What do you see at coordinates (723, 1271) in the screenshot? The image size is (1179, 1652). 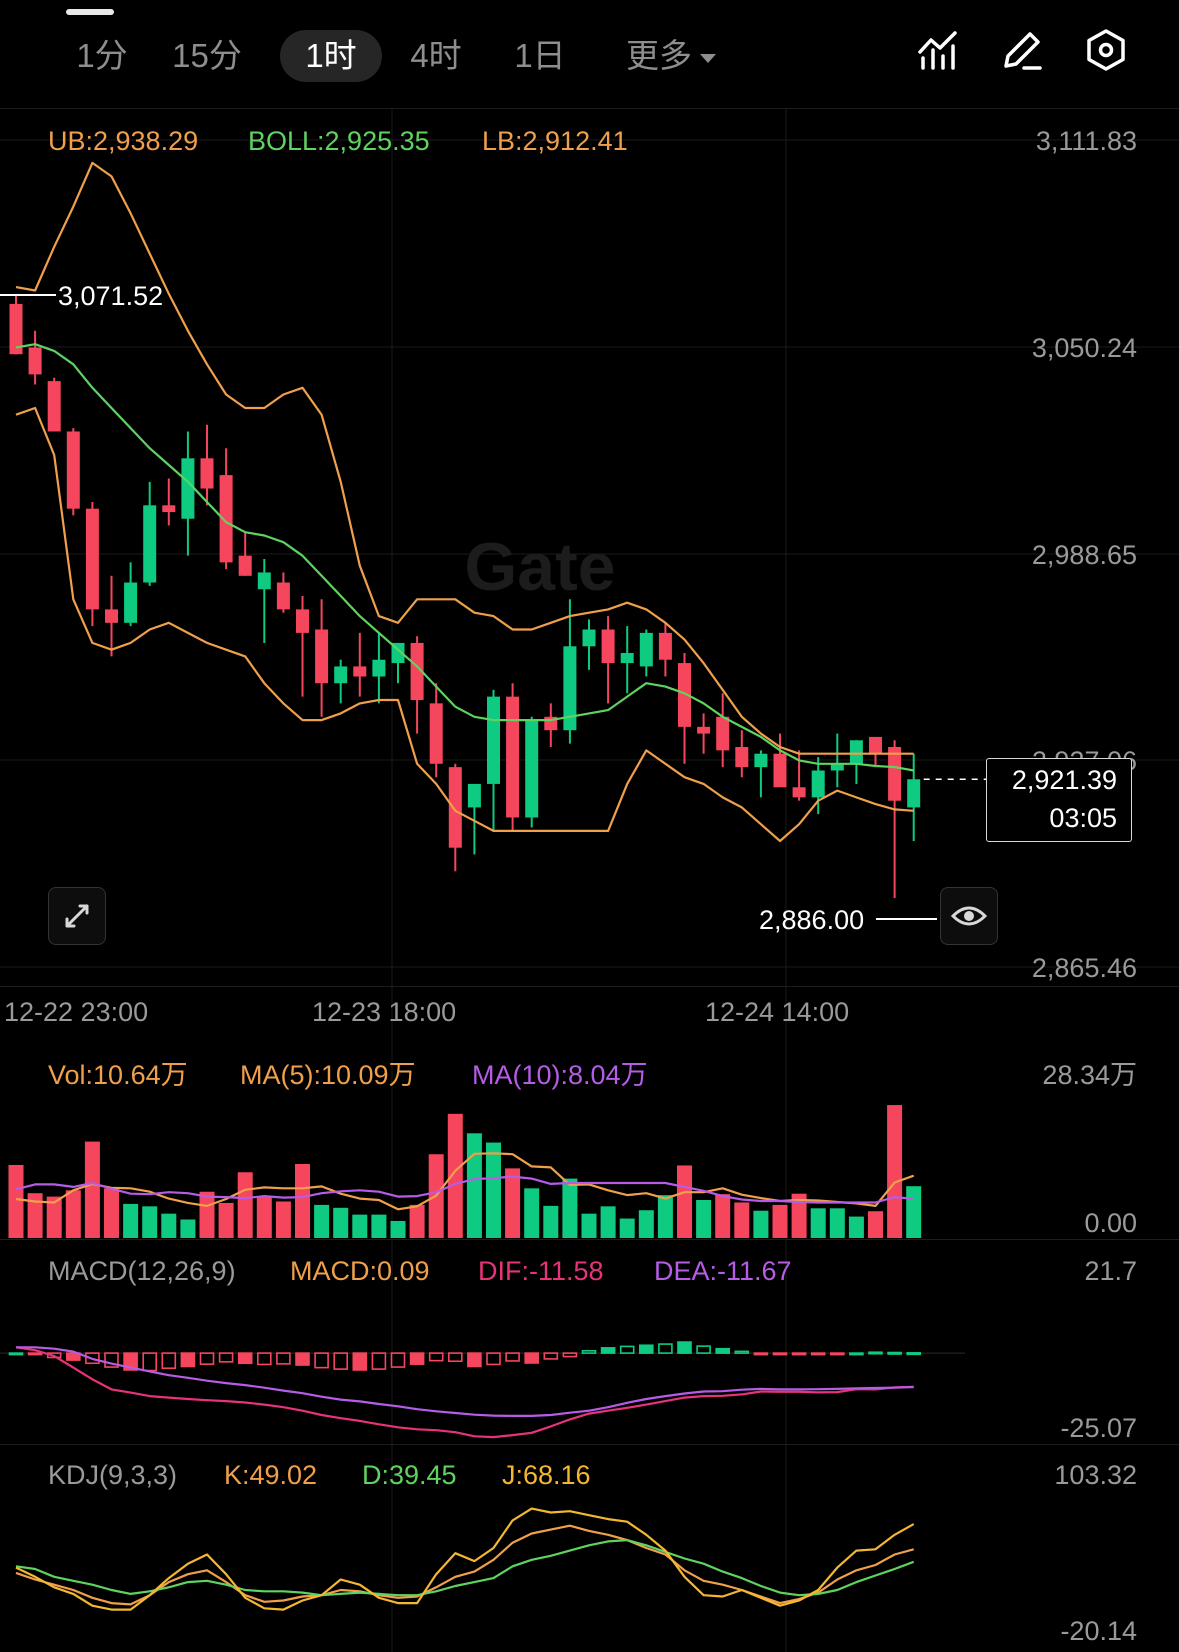 I see `macd-dea-label: DEA:-11.67` at bounding box center [723, 1271].